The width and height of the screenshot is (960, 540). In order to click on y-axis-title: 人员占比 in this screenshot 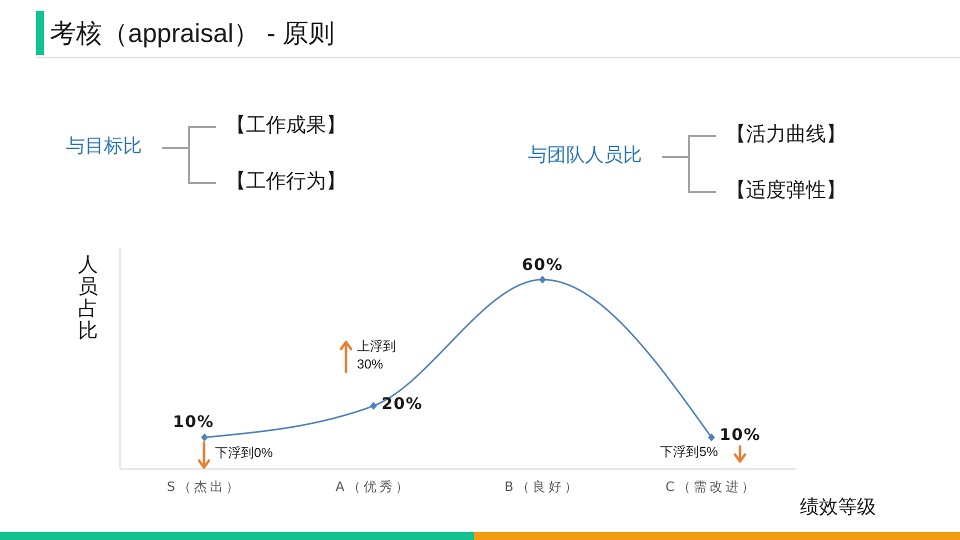, I will do `click(88, 298)`.